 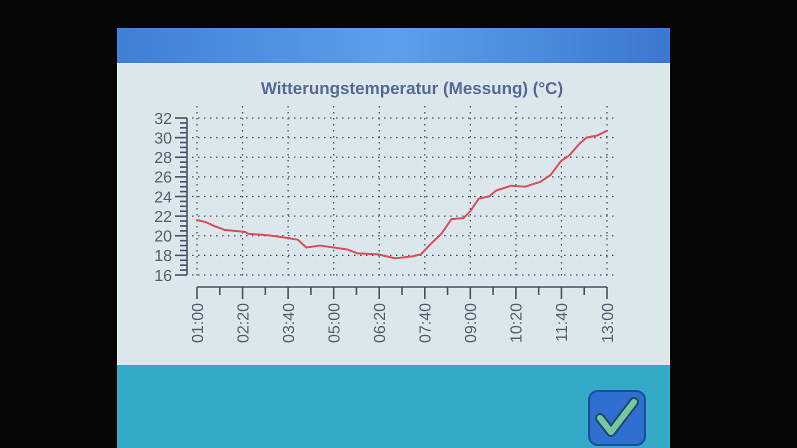 I want to click on x-tick-label: 09:00, so click(x=471, y=323).